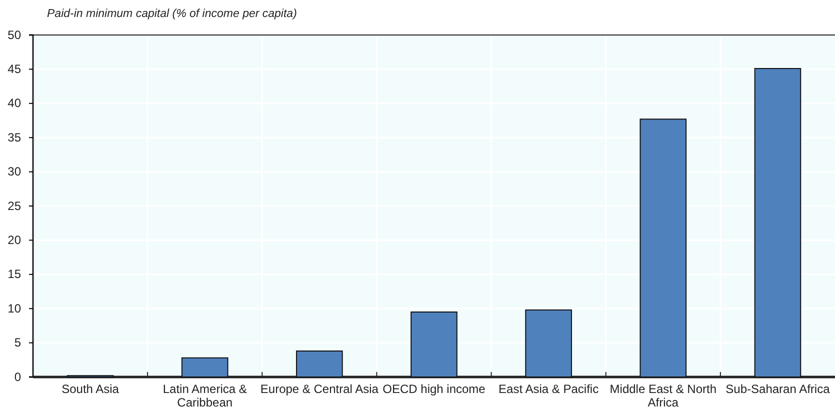 The image size is (835, 410). What do you see at coordinates (15, 308) in the screenshot?
I see `y-tick-label: 10` at bounding box center [15, 308].